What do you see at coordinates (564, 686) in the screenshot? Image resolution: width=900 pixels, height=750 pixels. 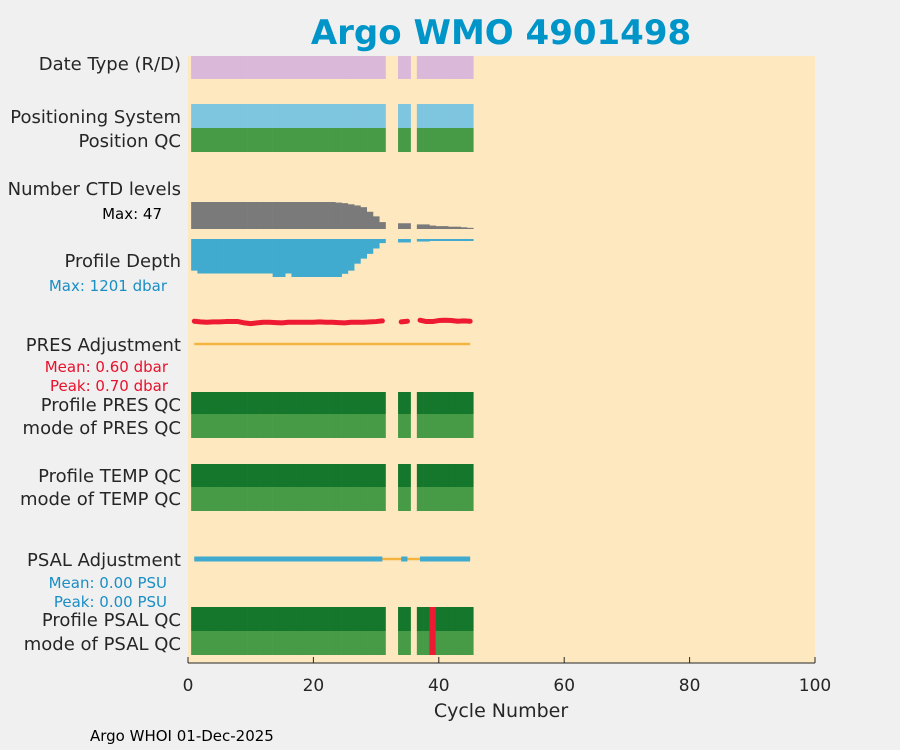 I see `x-tick-label-60: 60` at bounding box center [564, 686].